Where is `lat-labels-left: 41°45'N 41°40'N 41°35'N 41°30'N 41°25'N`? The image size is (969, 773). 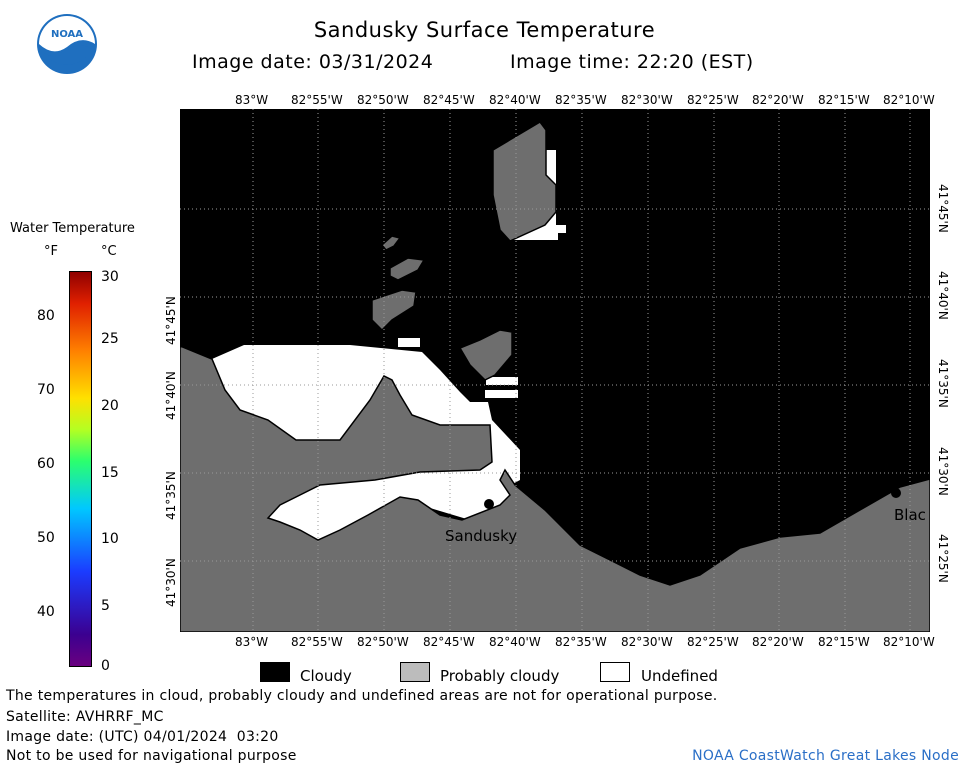 lat-labels-left: 41°45'N 41°40'N 41°35'N 41°30'N 41°25'N is located at coordinates (171, 451).